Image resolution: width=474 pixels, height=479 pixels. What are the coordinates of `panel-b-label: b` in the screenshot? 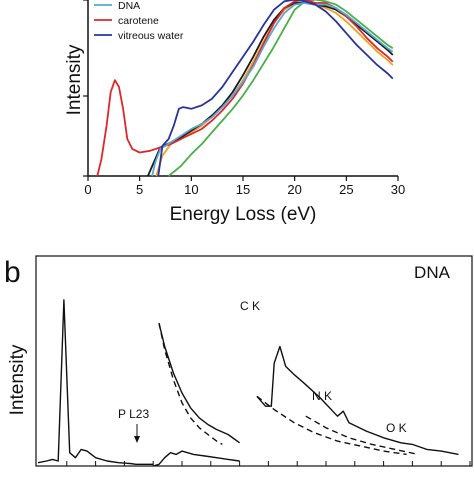 It's located at (12, 272).